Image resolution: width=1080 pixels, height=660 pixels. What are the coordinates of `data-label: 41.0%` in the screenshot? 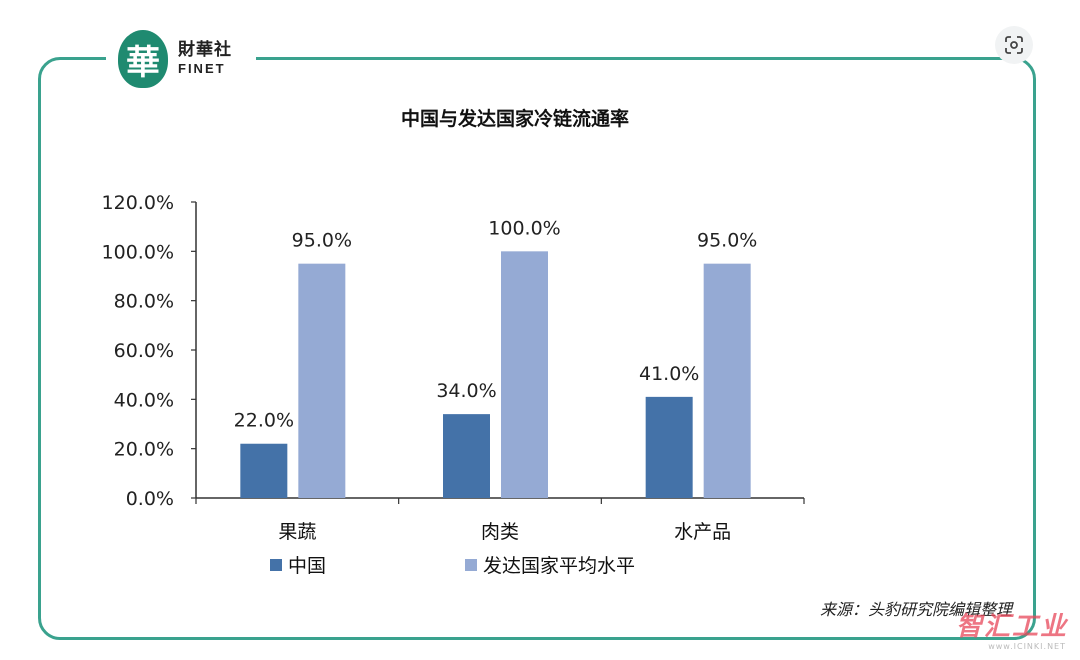 It's located at (669, 374).